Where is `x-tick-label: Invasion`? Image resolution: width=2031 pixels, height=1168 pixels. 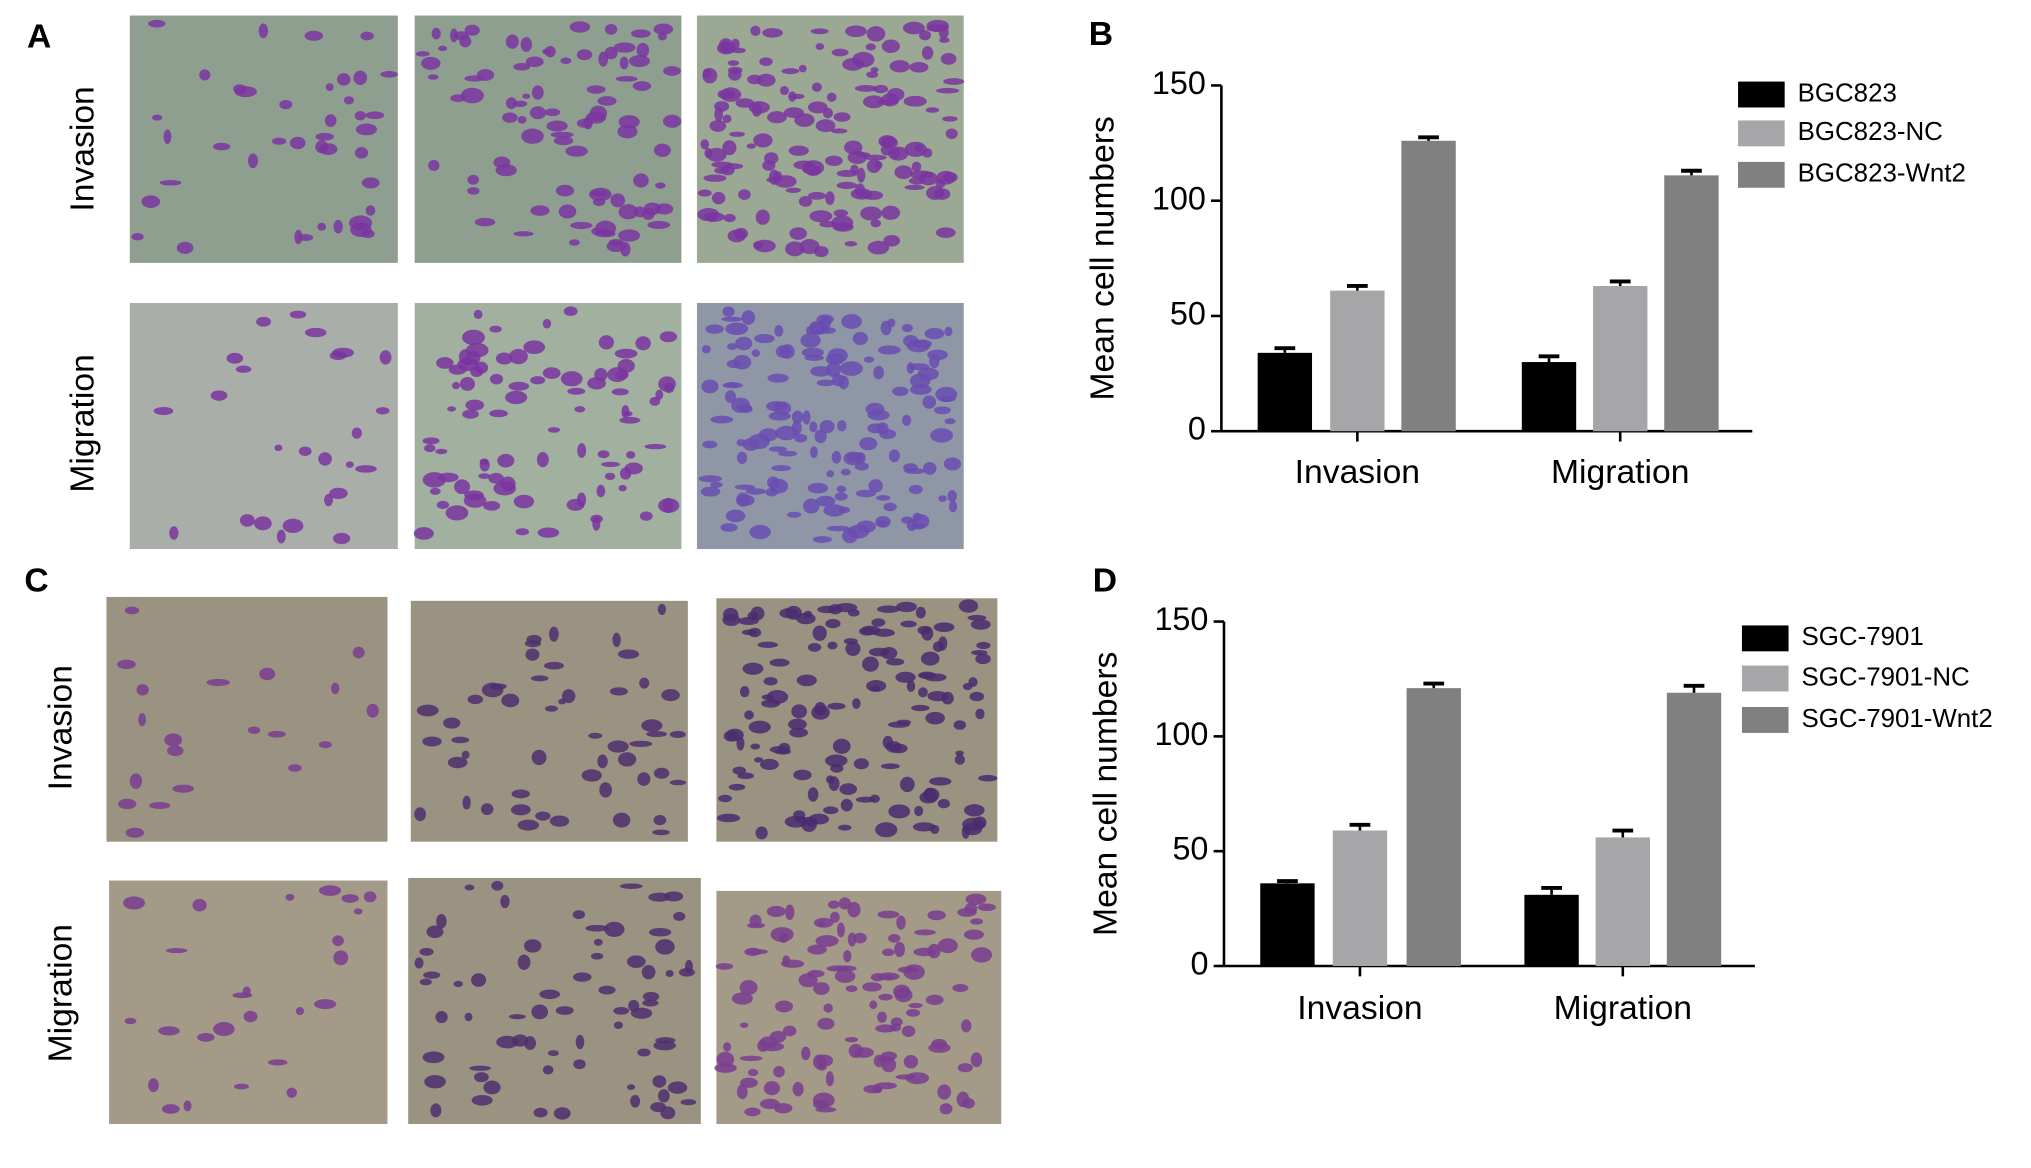 x-tick-label: Invasion is located at coordinates (1357, 472).